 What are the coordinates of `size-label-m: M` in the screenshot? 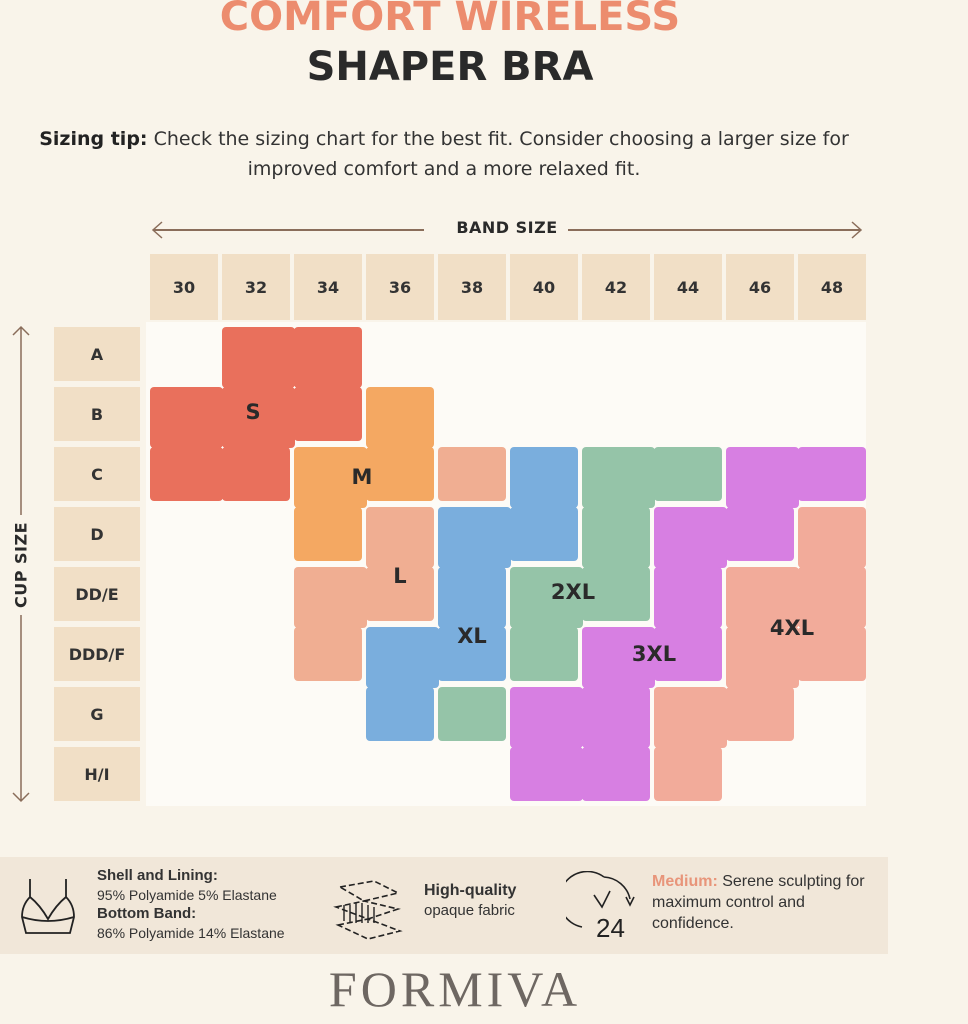 It's located at (362, 477).